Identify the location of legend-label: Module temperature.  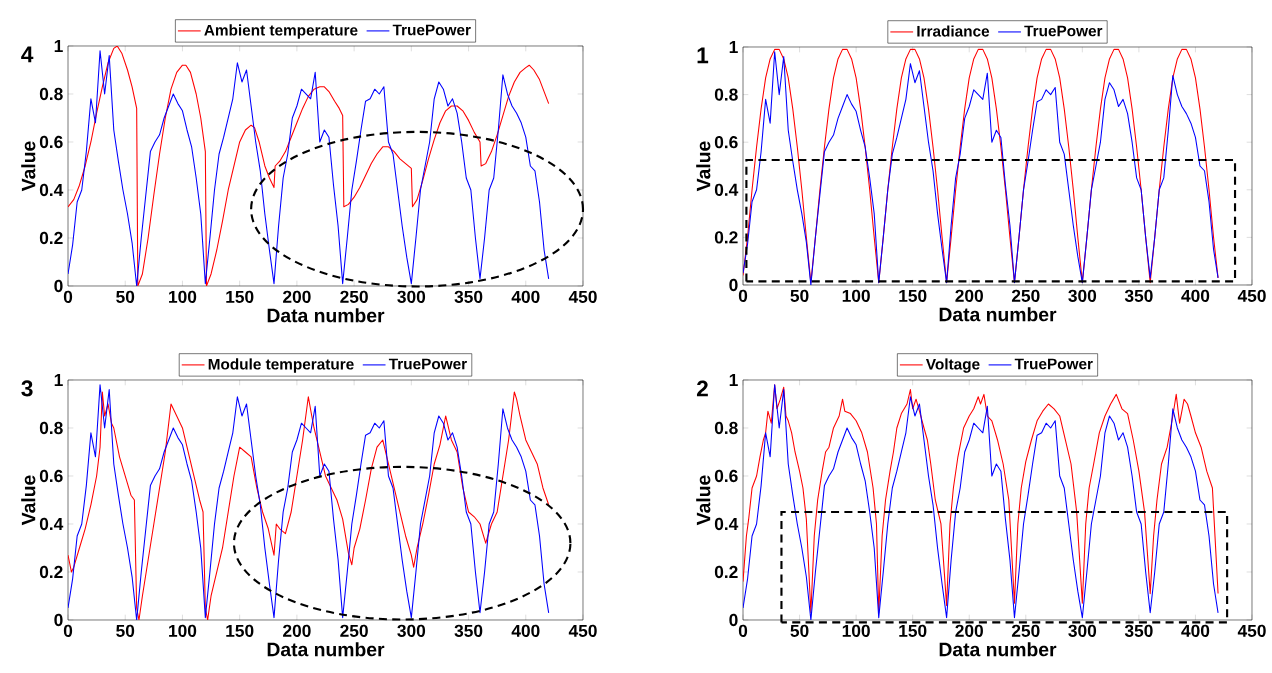
(281, 365).